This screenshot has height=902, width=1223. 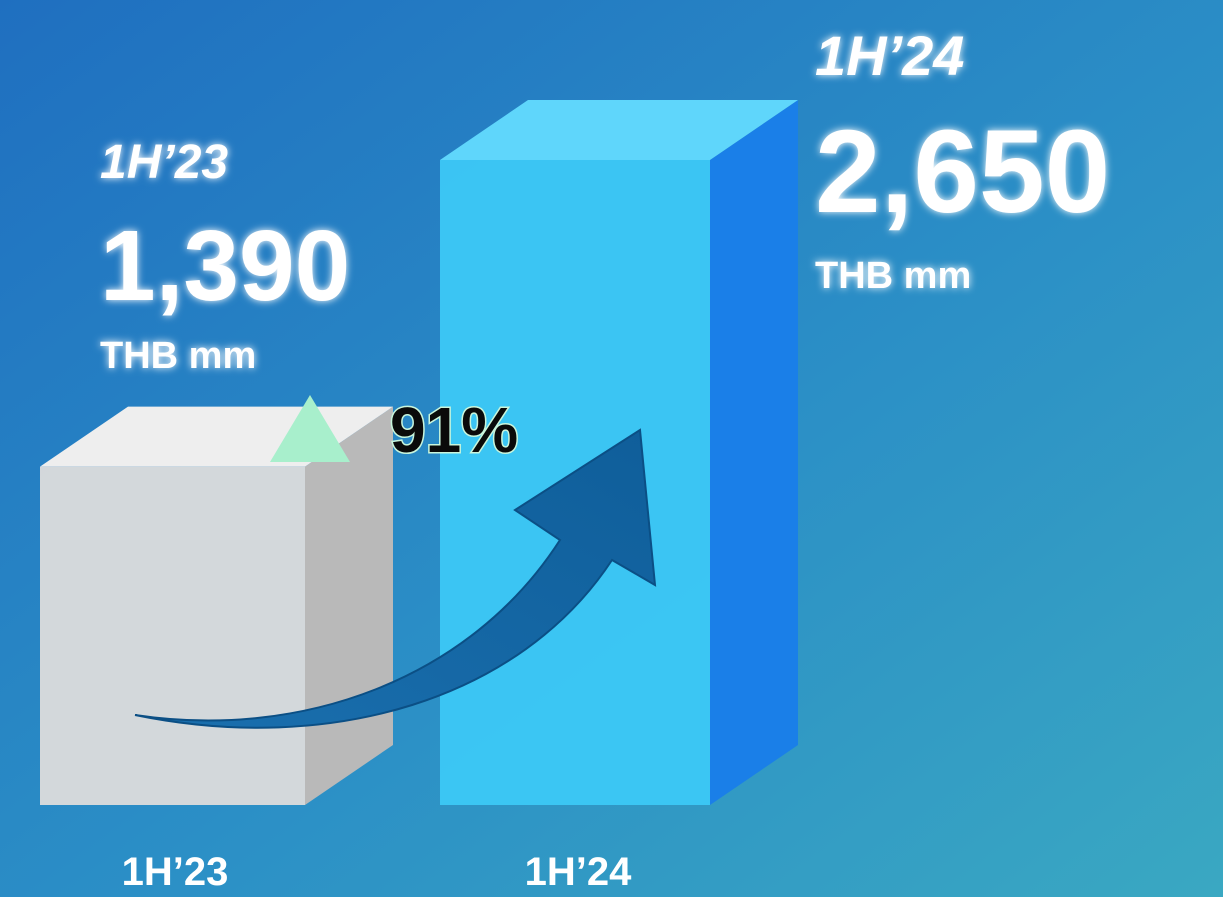 What do you see at coordinates (889, 55) in the screenshot?
I see `period-label: 1H’24` at bounding box center [889, 55].